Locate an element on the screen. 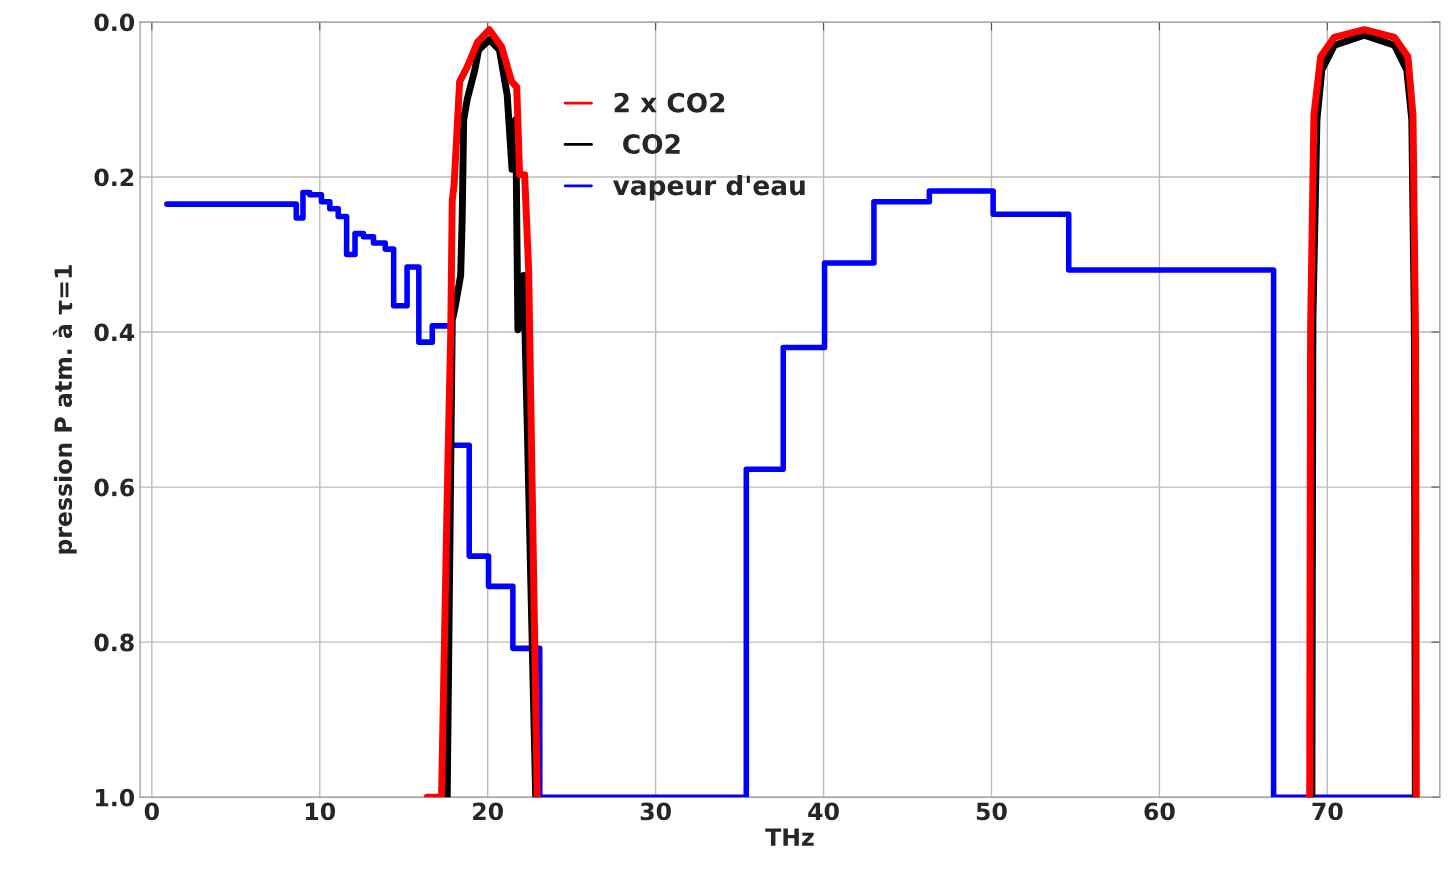  x-tick-label: 60 is located at coordinates (1159, 811).